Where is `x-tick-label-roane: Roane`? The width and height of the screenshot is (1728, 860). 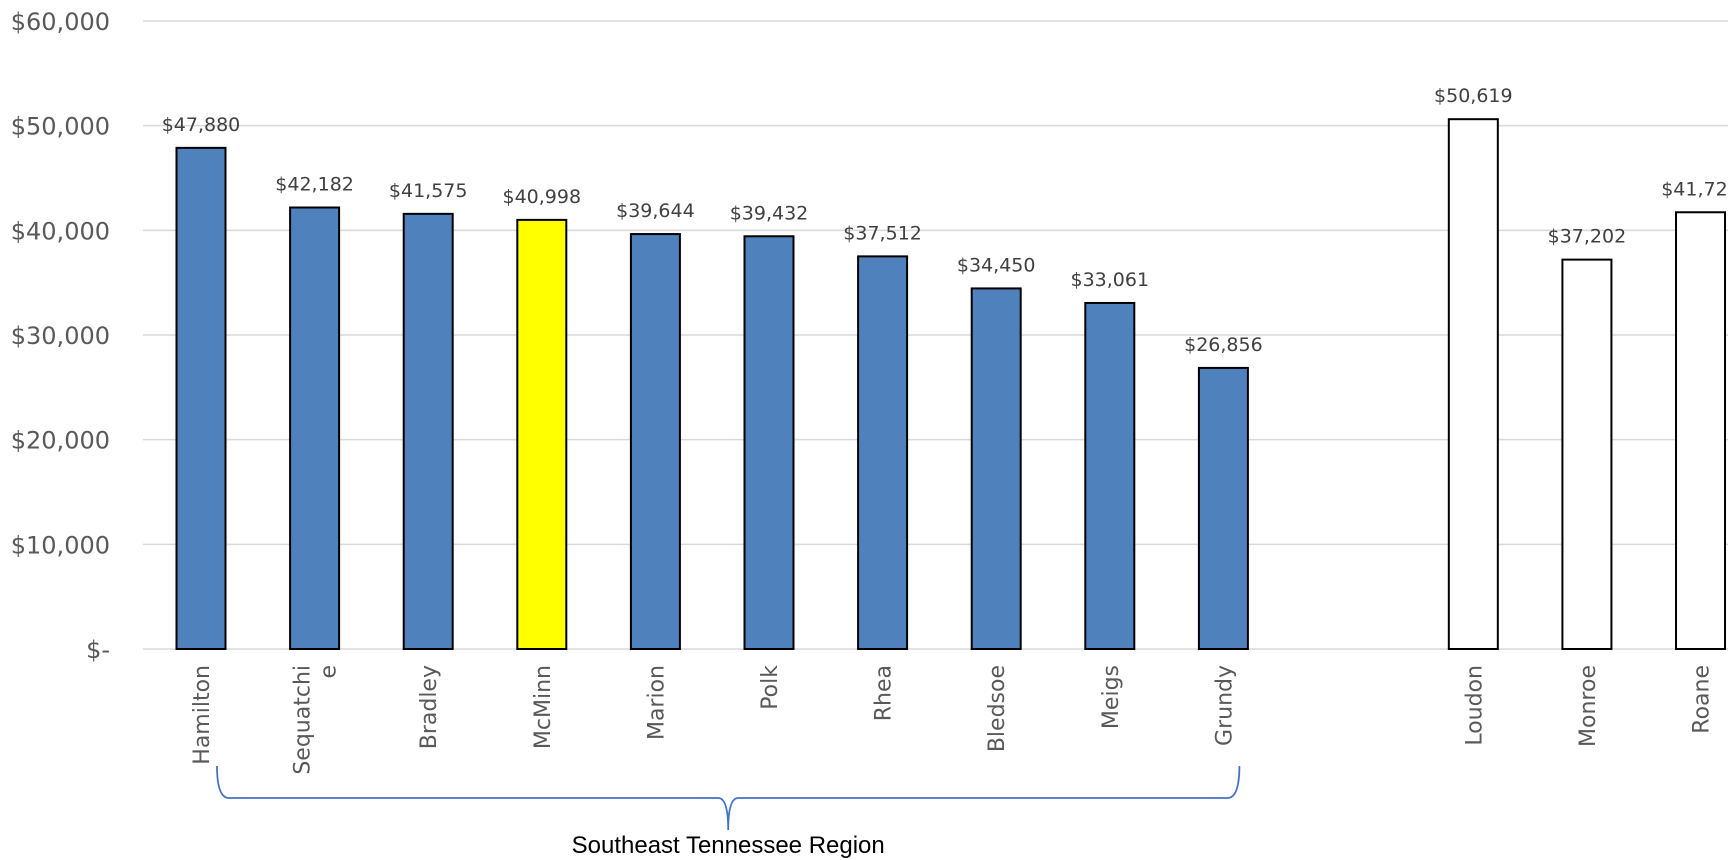
x-tick-label-roane: Roane is located at coordinates (1702, 699).